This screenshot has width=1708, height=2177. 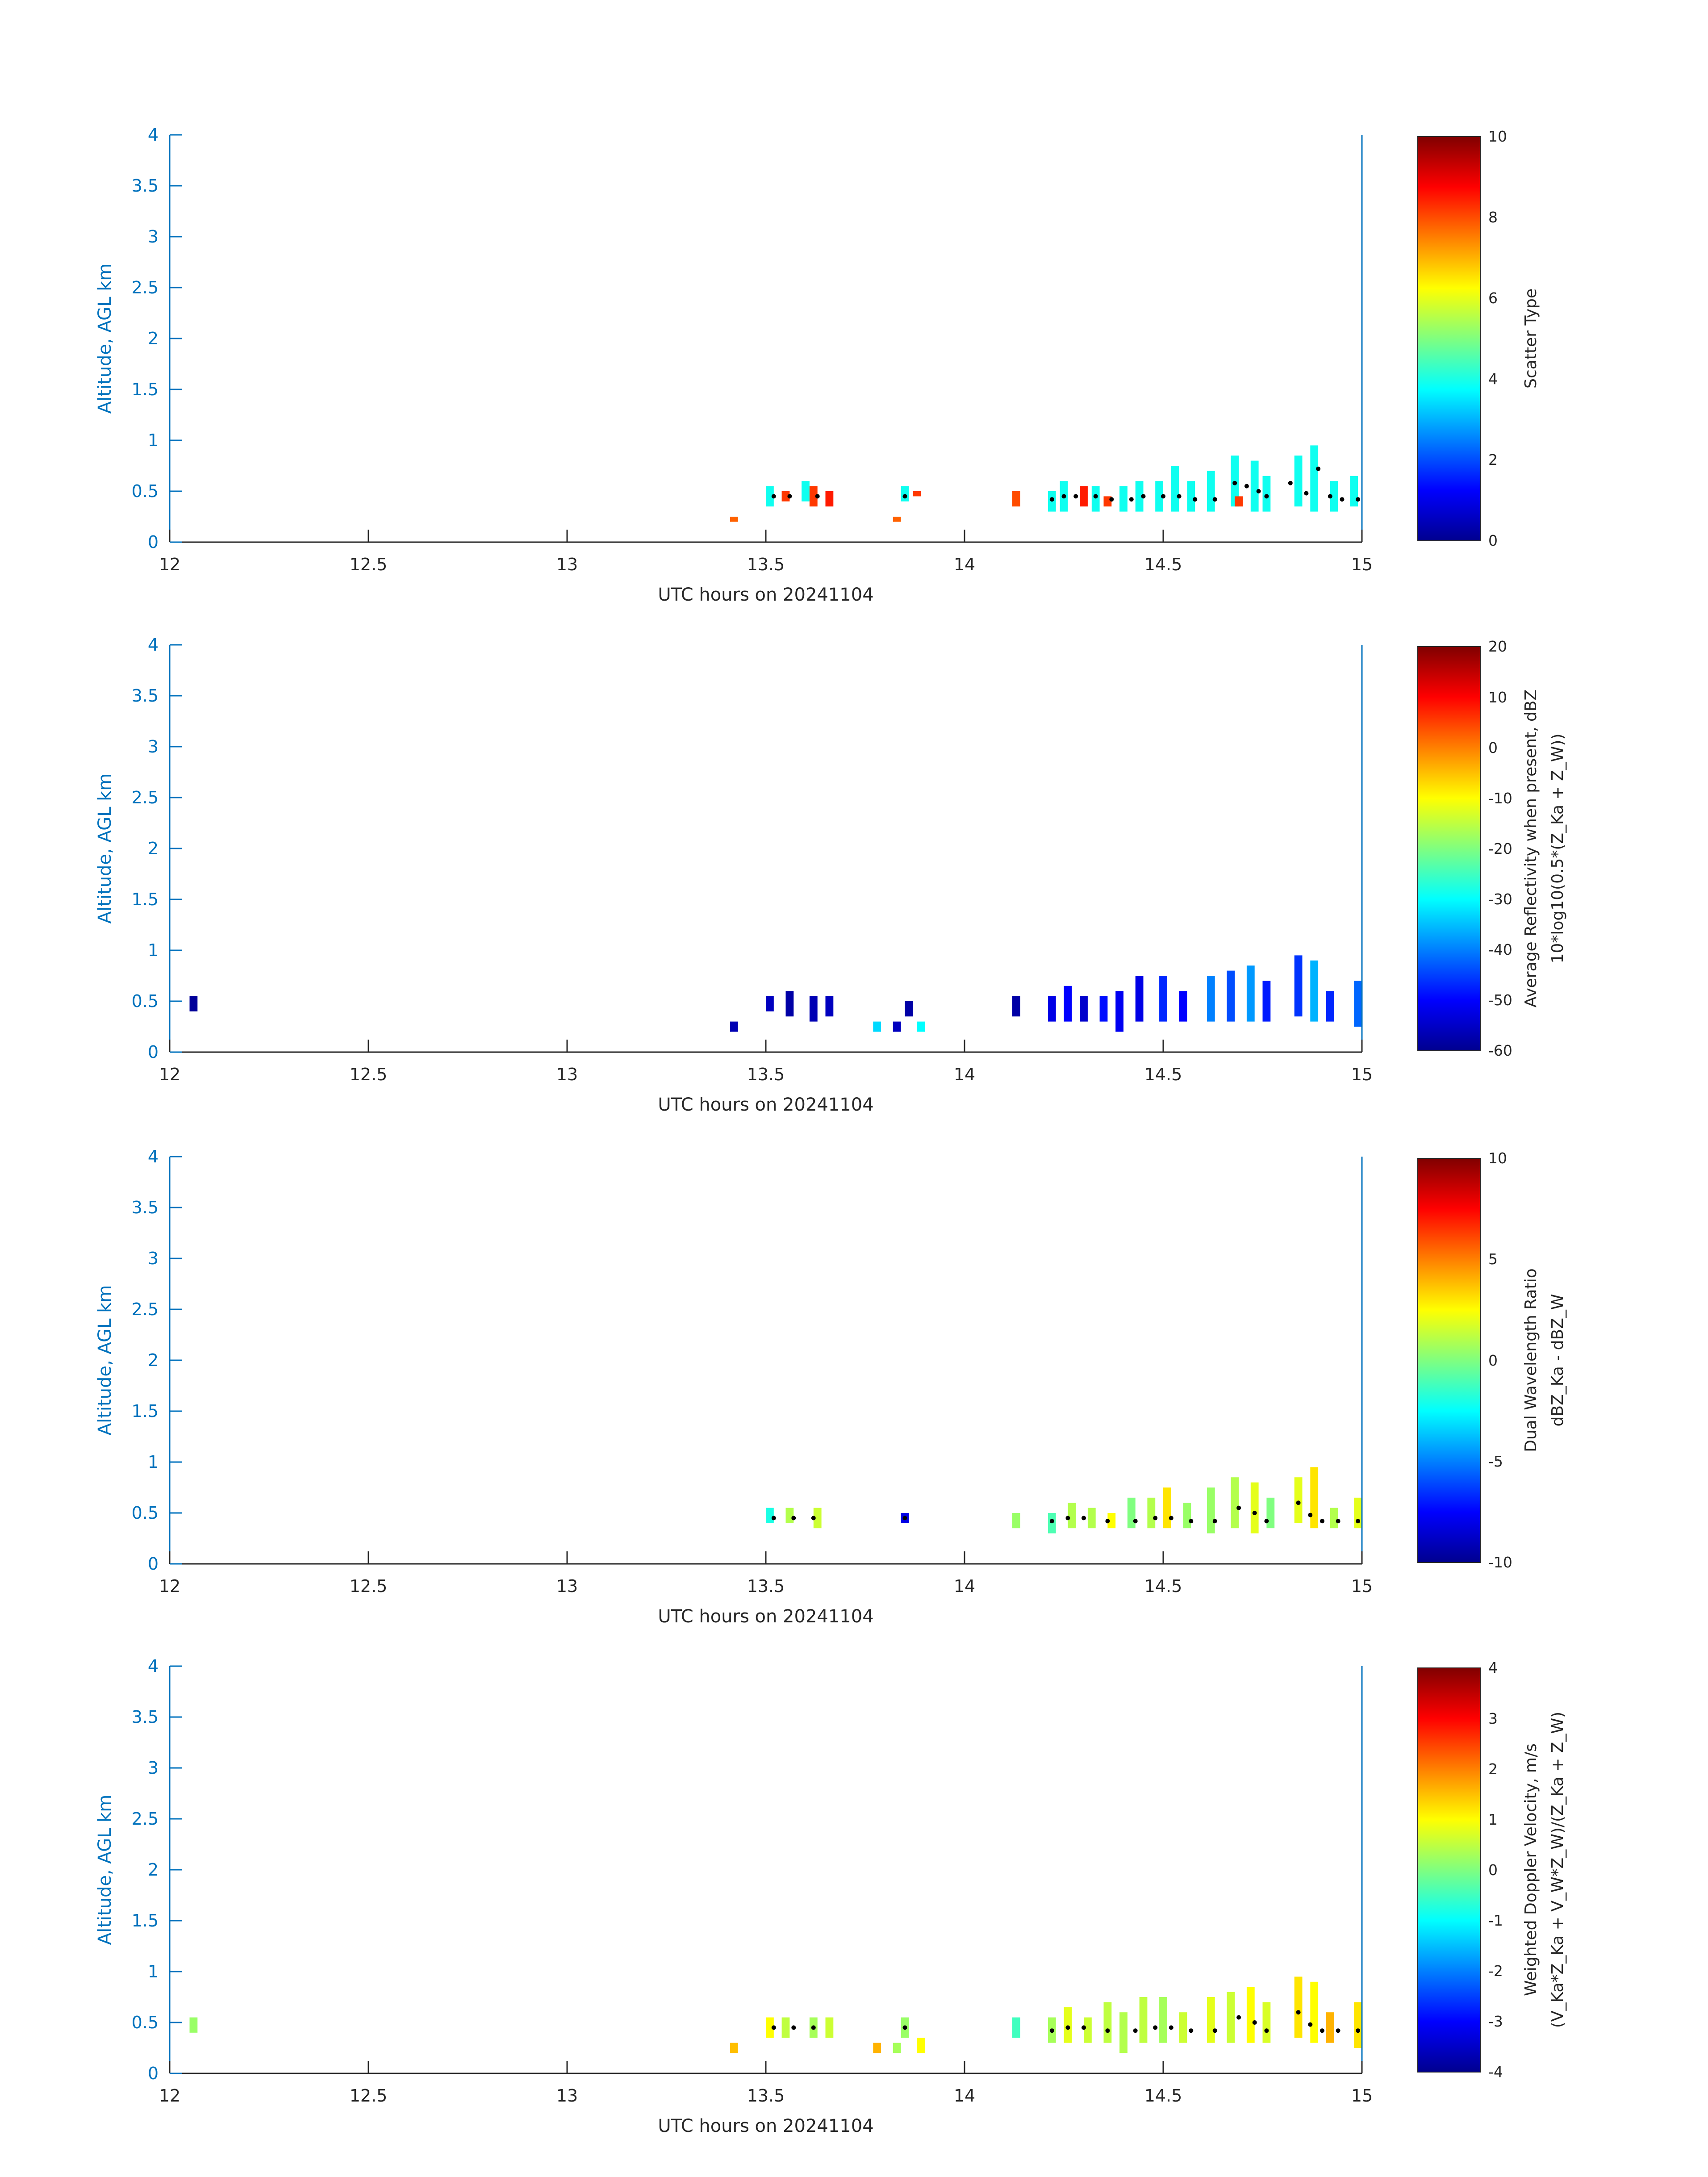 What do you see at coordinates (145, 1411) in the screenshot?
I see `y-tick-label: 1.5` at bounding box center [145, 1411].